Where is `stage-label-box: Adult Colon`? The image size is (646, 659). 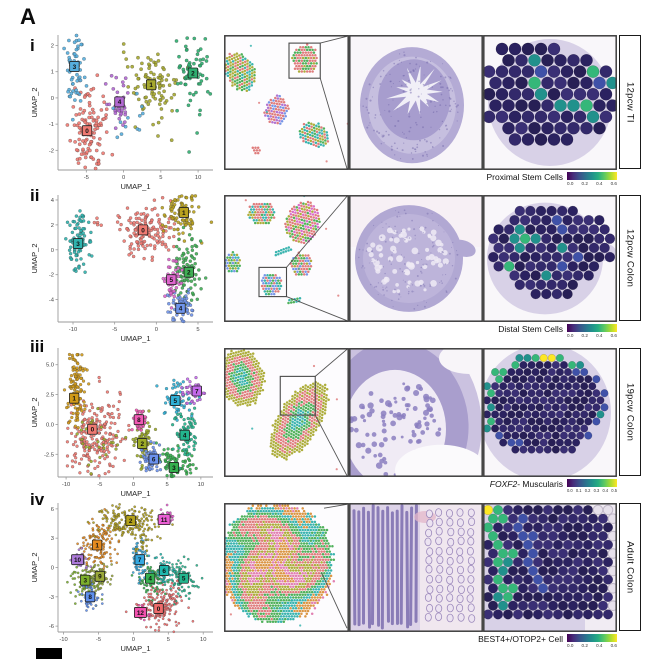 stage-label-box: Adult Colon is located at coordinates (630, 567).